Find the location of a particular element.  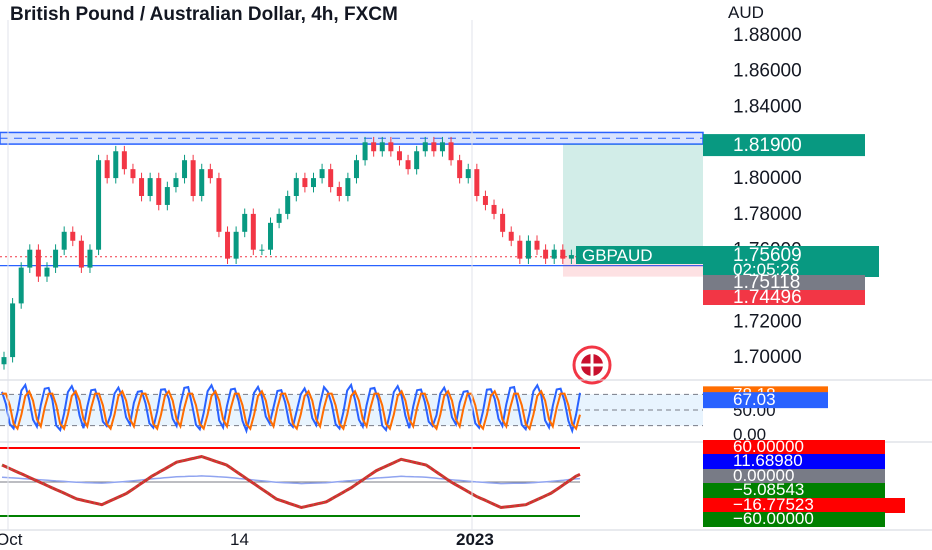

stoch-tick: 0.00 is located at coordinates (749, 434).